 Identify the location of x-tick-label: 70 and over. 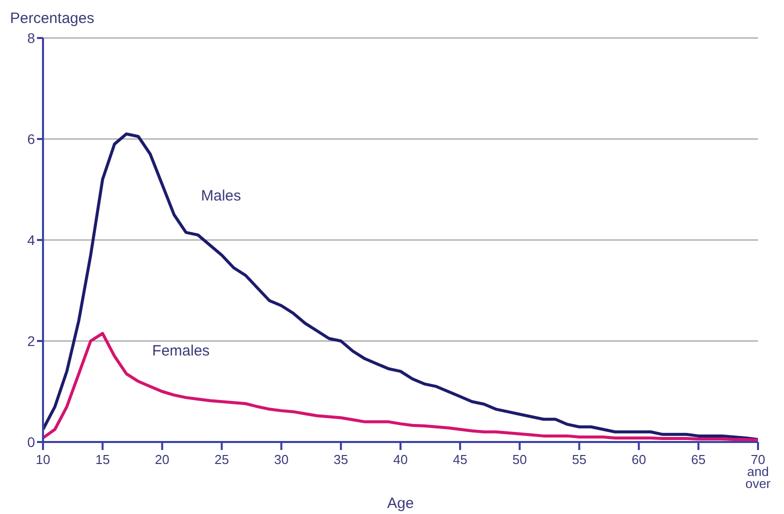
(758, 471).